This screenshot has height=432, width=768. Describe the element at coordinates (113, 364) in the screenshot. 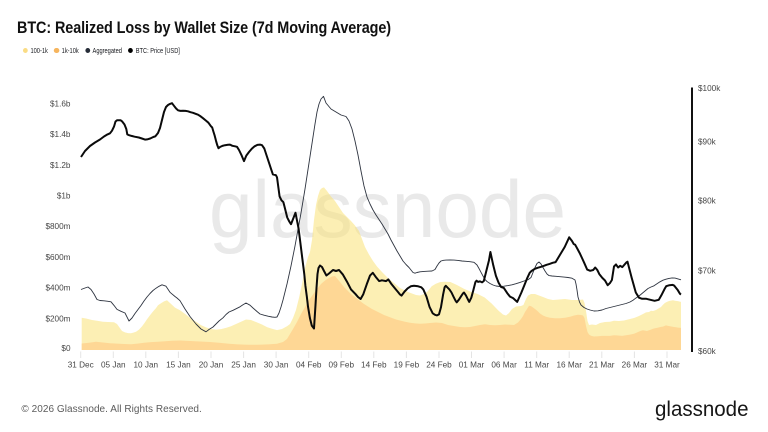

I see `svg-text: 05 Jan` at that location.